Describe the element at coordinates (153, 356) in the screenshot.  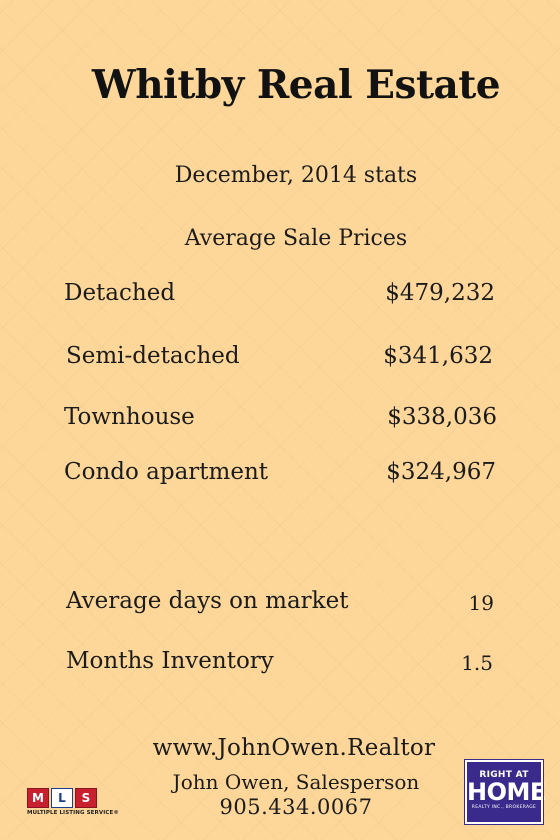
I see `price-label-semi-detached: Semi-detached` at that location.